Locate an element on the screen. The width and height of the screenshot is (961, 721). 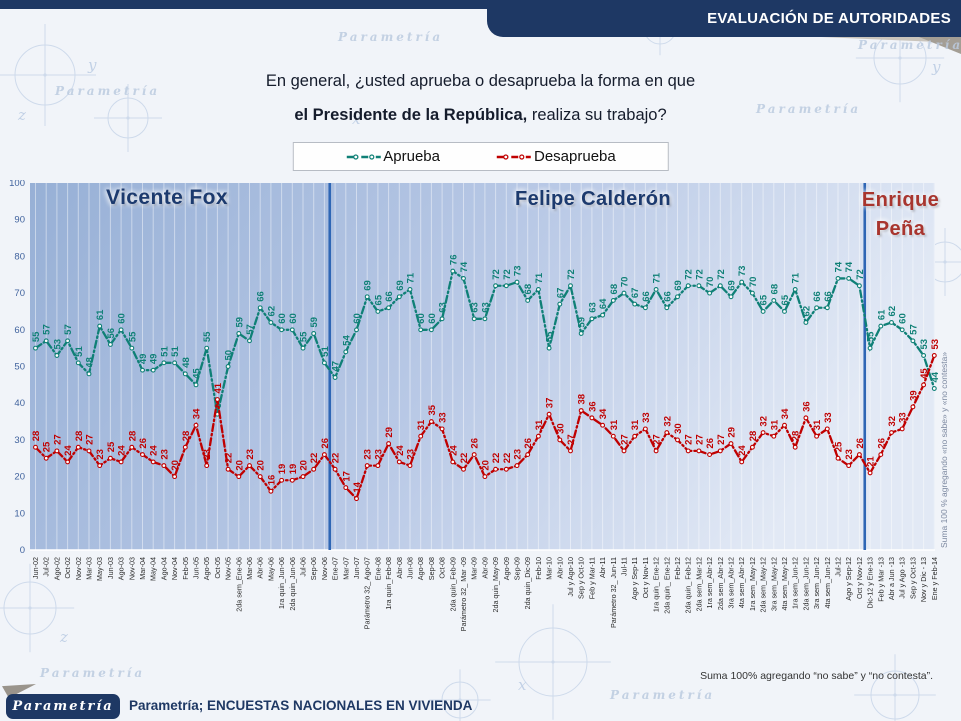
svg-text: Jul y Ago -13 is located at coordinates (902, 578).